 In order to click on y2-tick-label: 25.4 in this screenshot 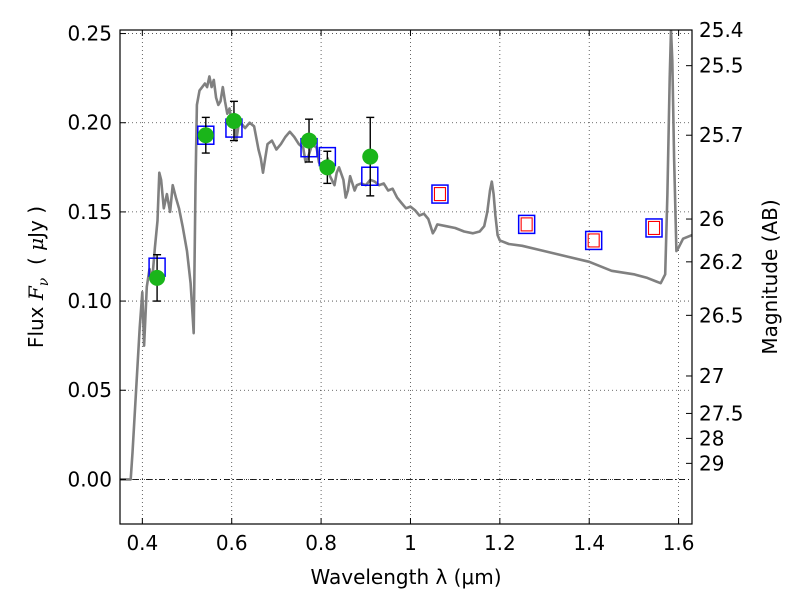, I will do `click(721, 30)`.